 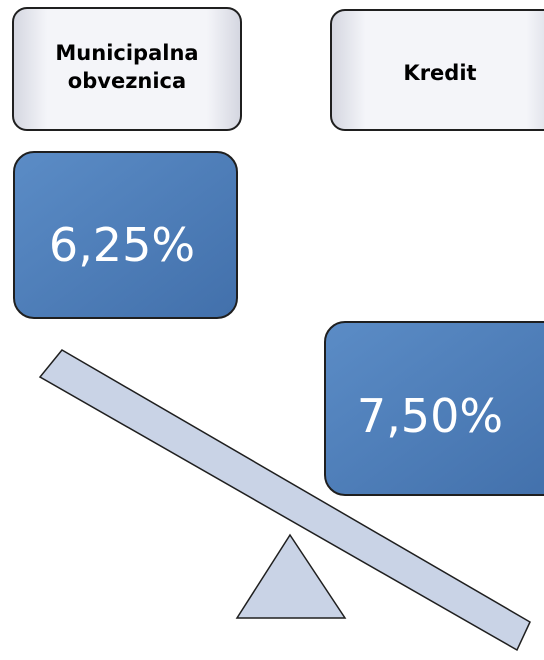 I want to click on label: Kredit, so click(x=439, y=73).